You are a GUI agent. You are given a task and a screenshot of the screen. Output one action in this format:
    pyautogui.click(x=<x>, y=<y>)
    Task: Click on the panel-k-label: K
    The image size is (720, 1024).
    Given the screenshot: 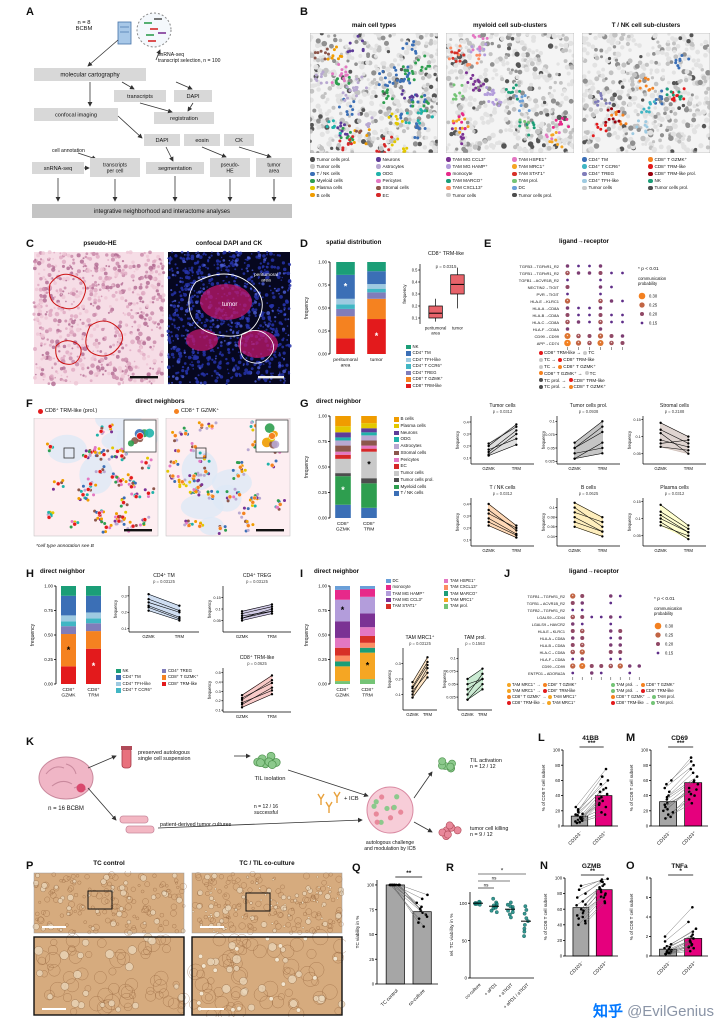 What is the action you would take?
    pyautogui.click(x=30, y=742)
    